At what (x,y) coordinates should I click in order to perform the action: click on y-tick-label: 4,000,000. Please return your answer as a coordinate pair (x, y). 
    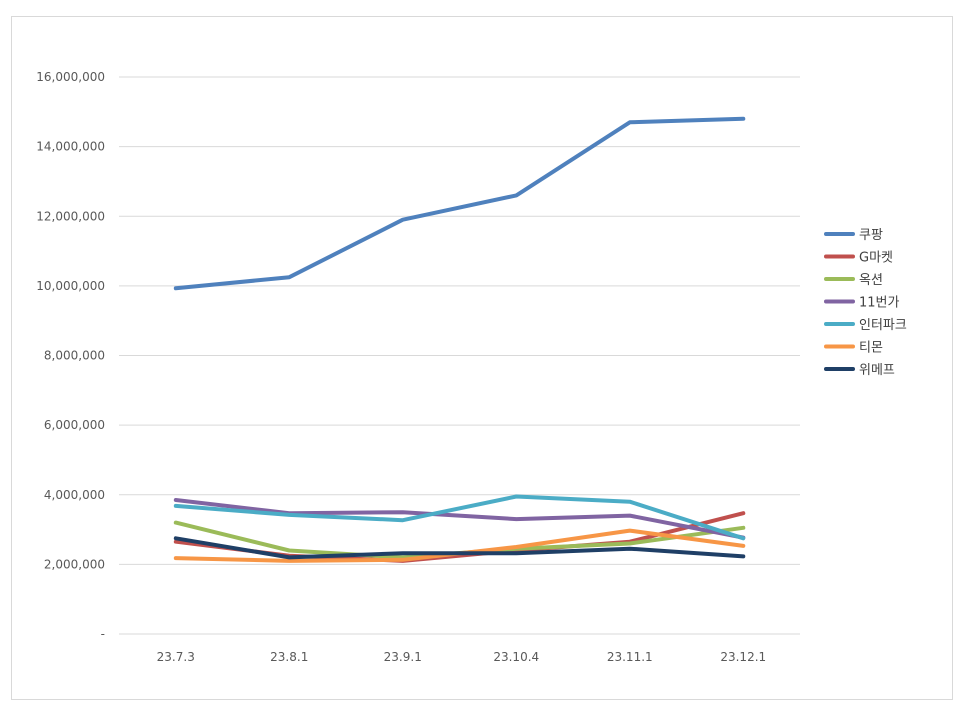
    Looking at the image, I should click on (74, 495).